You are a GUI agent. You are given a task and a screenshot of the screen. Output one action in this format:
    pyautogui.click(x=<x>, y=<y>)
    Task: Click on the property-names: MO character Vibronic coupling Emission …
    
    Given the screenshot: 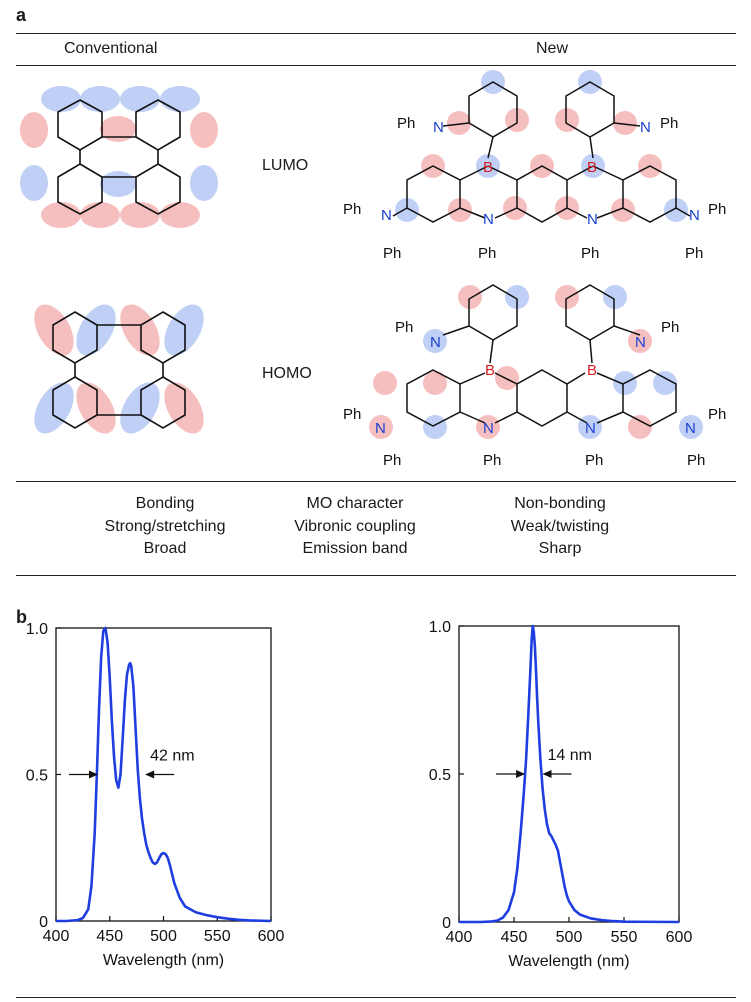 What is the action you would take?
    pyautogui.click(x=355, y=527)
    